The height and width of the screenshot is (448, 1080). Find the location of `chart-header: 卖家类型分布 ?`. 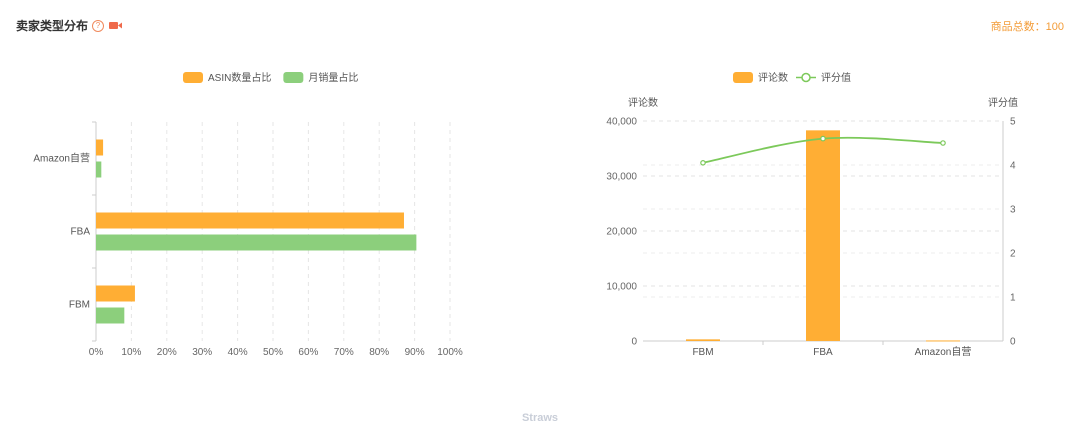

chart-header: 卖家类型分布 ? is located at coordinates (69, 25).